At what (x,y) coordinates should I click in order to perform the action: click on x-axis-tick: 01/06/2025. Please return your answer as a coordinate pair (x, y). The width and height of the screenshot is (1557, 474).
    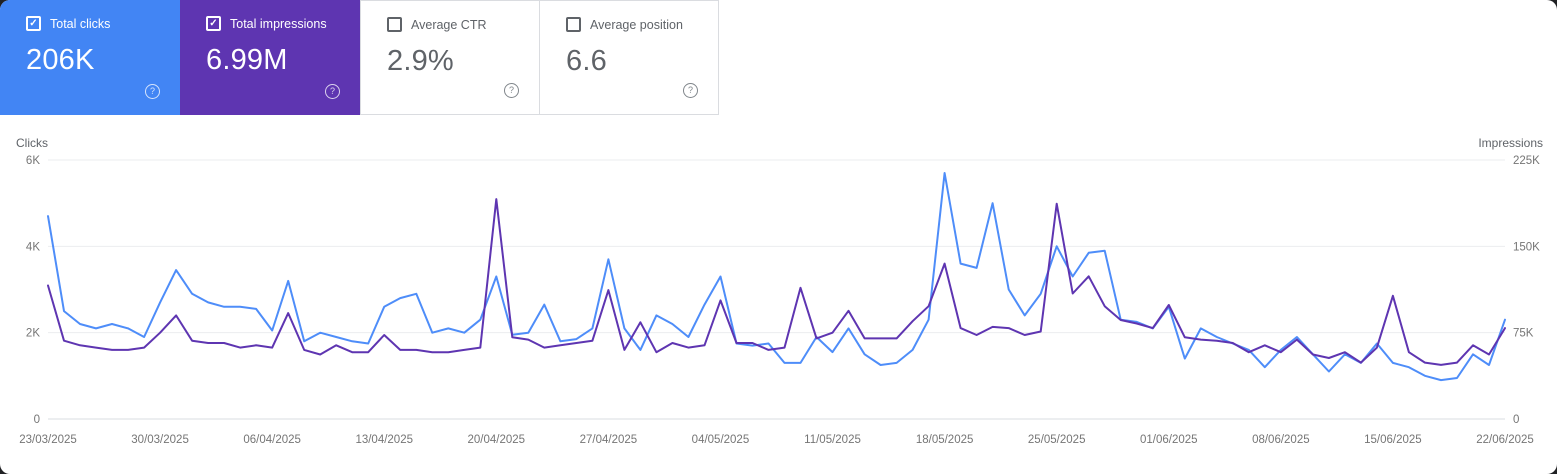
    Looking at the image, I should click on (1169, 440).